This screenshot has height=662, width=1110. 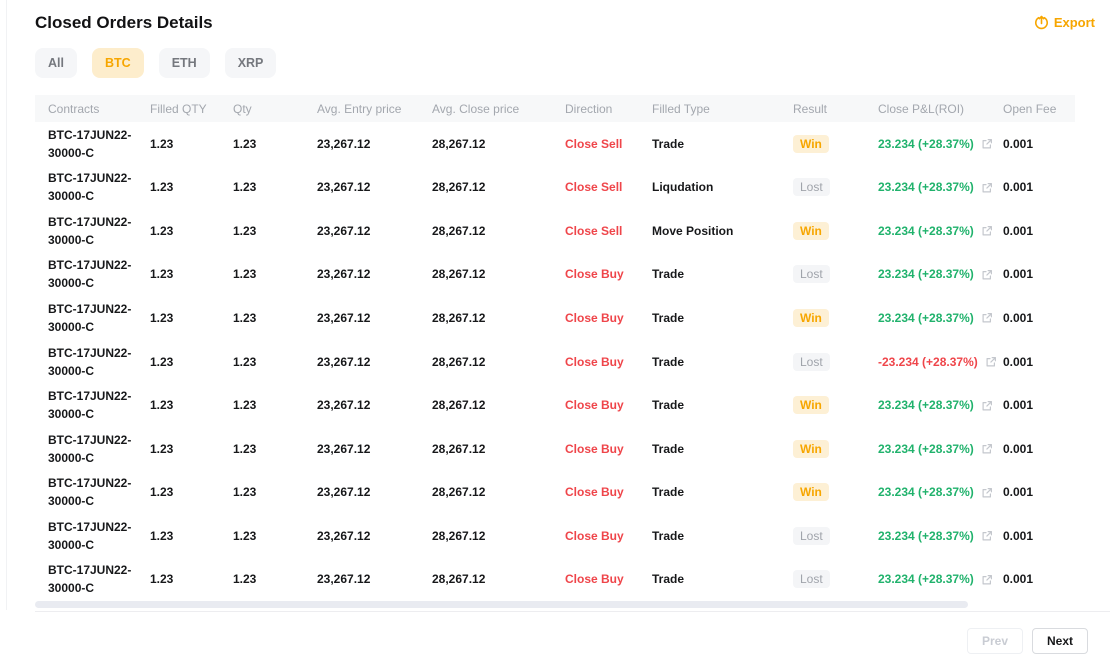 I want to click on filter-tab-all: All, so click(x=56, y=63).